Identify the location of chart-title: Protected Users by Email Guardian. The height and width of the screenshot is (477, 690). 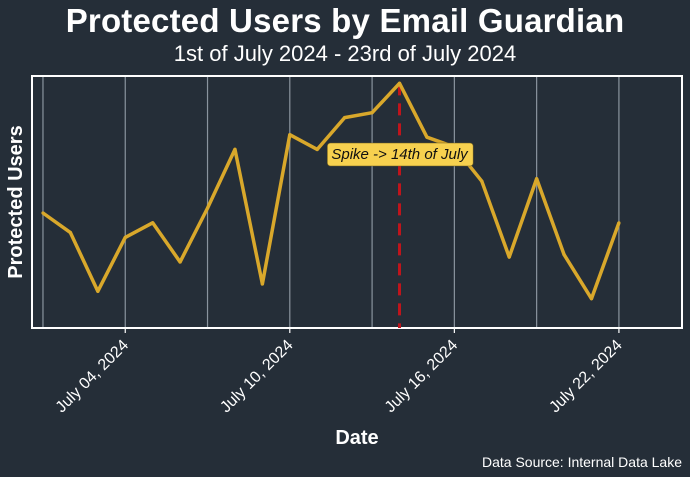
(345, 20).